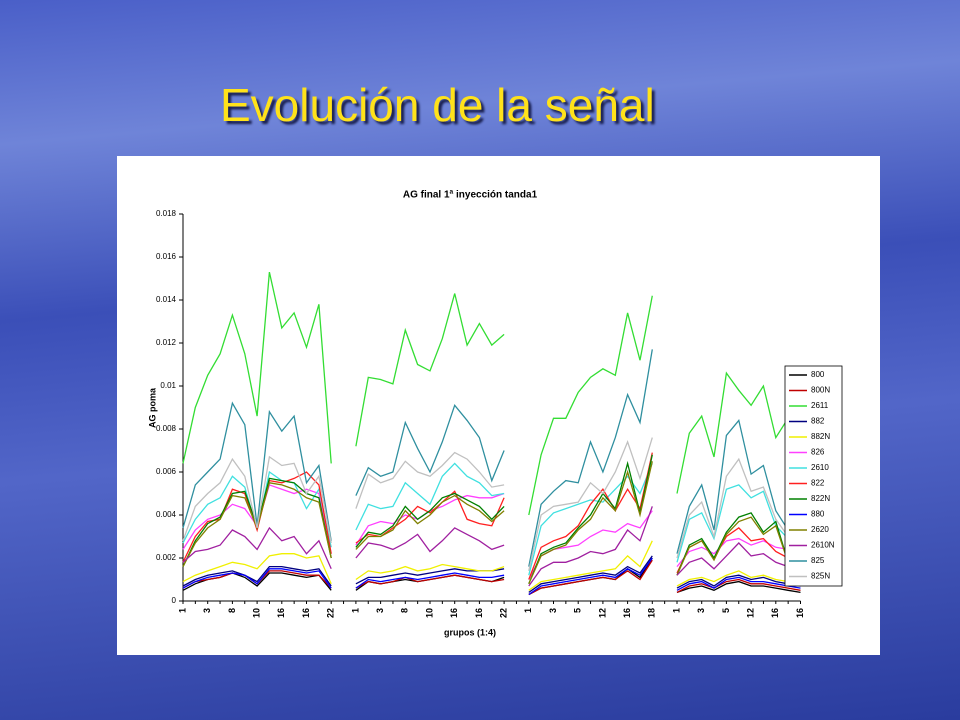 Image resolution: width=960 pixels, height=720 pixels. I want to click on y-tick-label: 0.012, so click(166, 342).